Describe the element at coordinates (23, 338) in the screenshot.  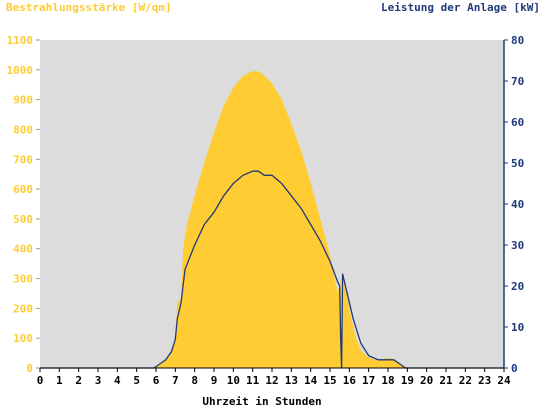
I see `y-left-tick-label: 100` at that location.